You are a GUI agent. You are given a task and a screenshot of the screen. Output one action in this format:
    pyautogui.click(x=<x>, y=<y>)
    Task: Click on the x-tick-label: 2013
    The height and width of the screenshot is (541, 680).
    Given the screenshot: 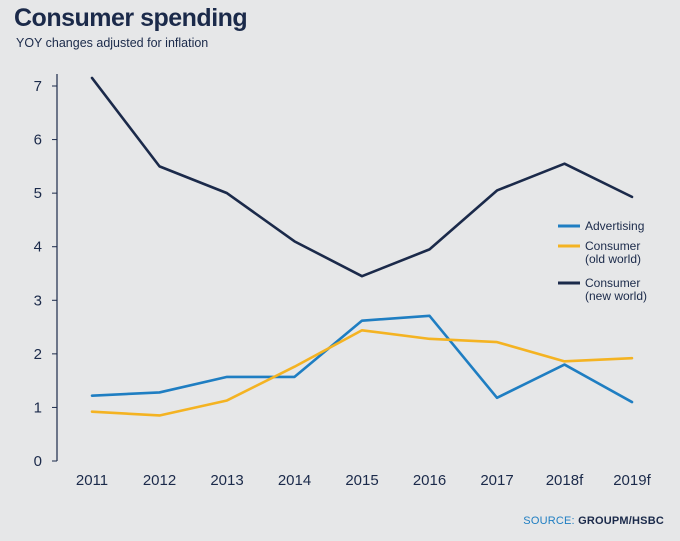 What is the action you would take?
    pyautogui.click(x=226, y=480)
    